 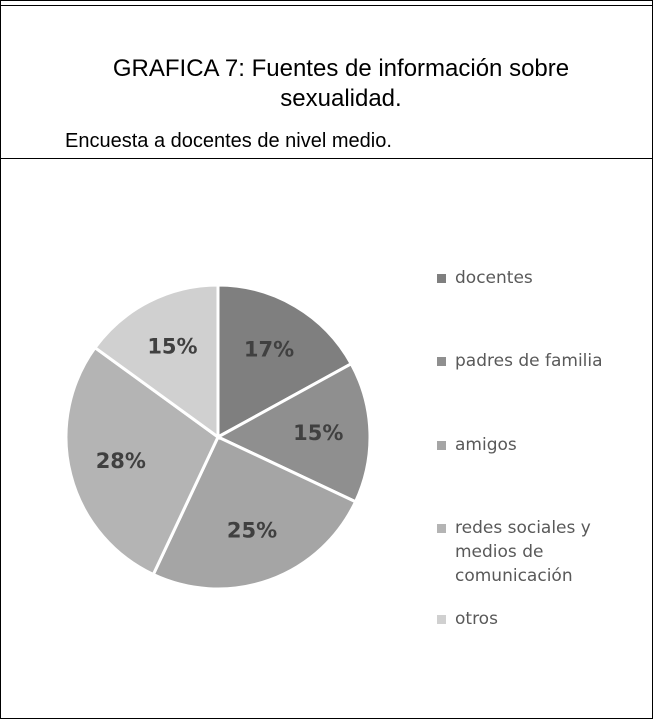 I want to click on legend-item: redes sociales y medios de comunicación, so click(x=530, y=552).